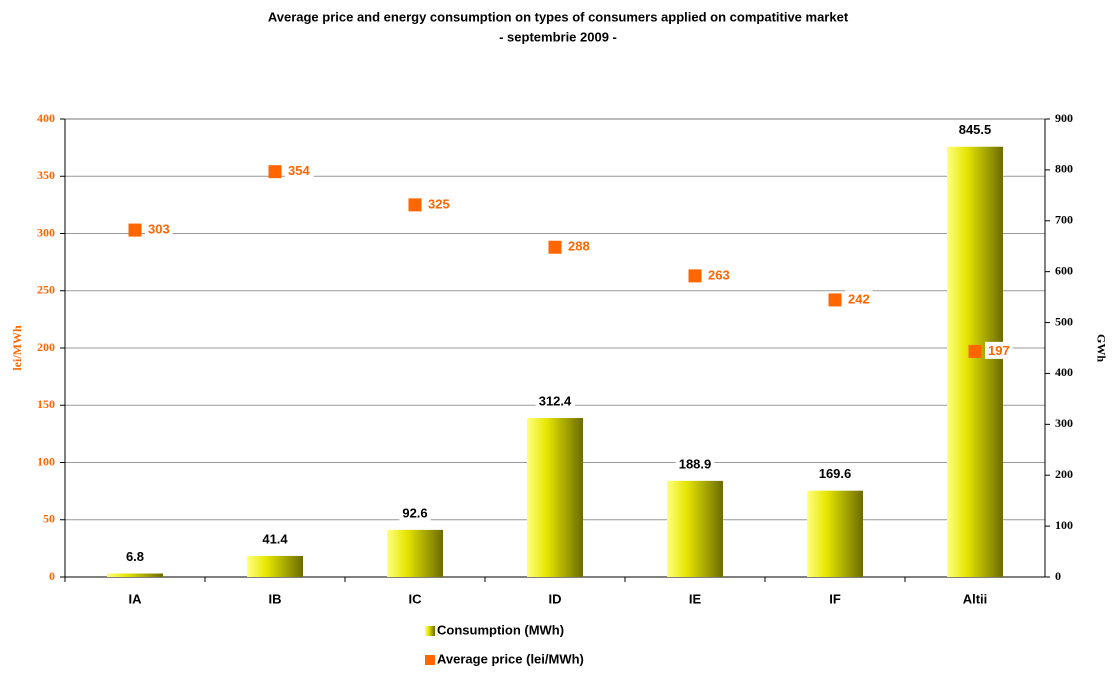 This screenshot has height=677, width=1116. What do you see at coordinates (1064, 321) in the screenshot?
I see `y2-tick-label: 500` at bounding box center [1064, 321].